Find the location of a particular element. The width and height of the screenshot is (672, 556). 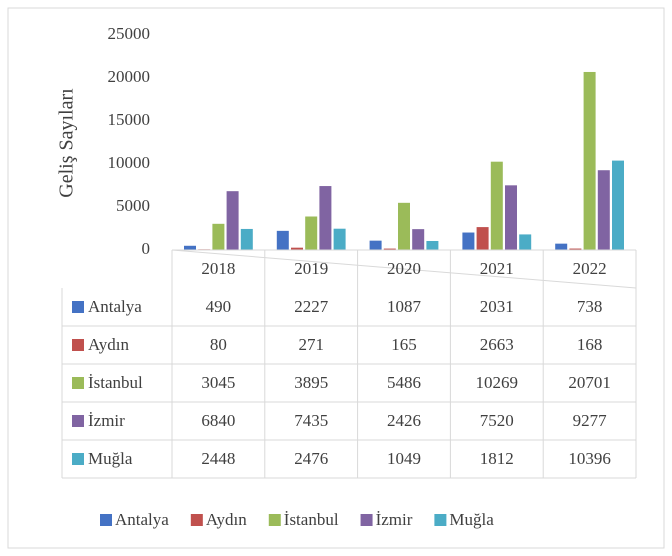

table-cell: 80 is located at coordinates (218, 344).